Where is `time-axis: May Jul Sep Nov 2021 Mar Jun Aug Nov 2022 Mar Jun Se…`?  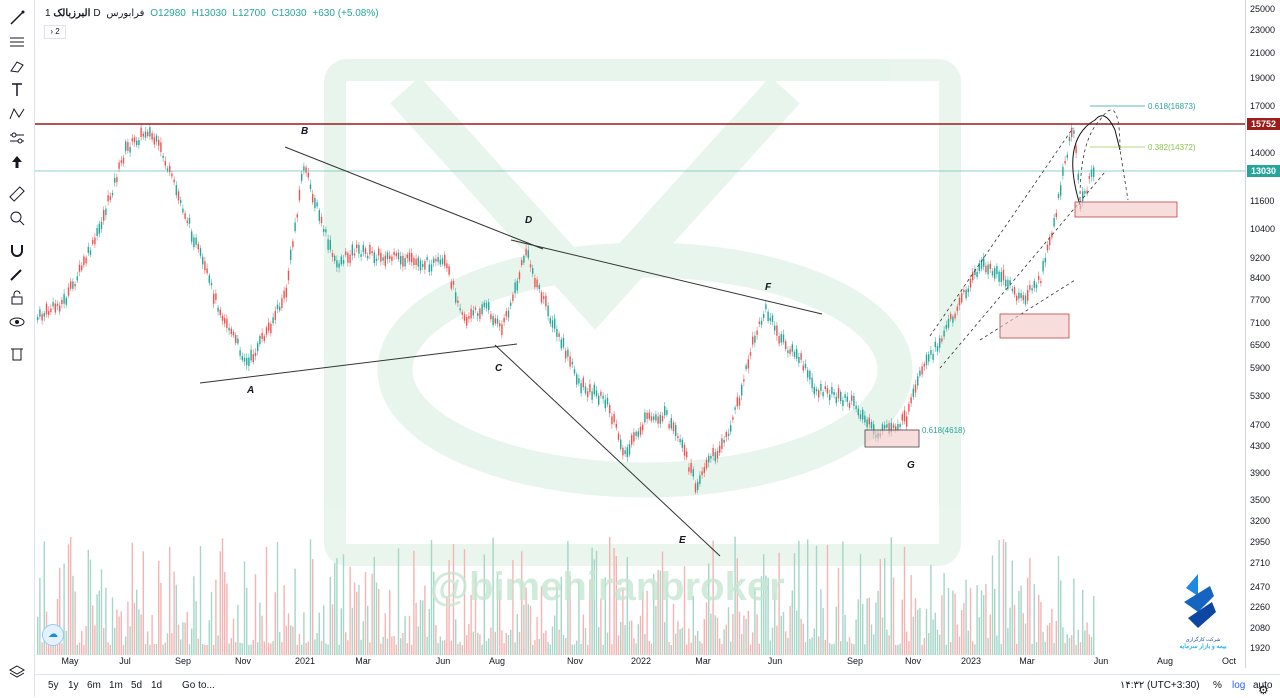 time-axis: May Jul Sep Nov 2021 Mar Jun Aug Nov 2022 Mar Jun Se… is located at coordinates (640, 662).